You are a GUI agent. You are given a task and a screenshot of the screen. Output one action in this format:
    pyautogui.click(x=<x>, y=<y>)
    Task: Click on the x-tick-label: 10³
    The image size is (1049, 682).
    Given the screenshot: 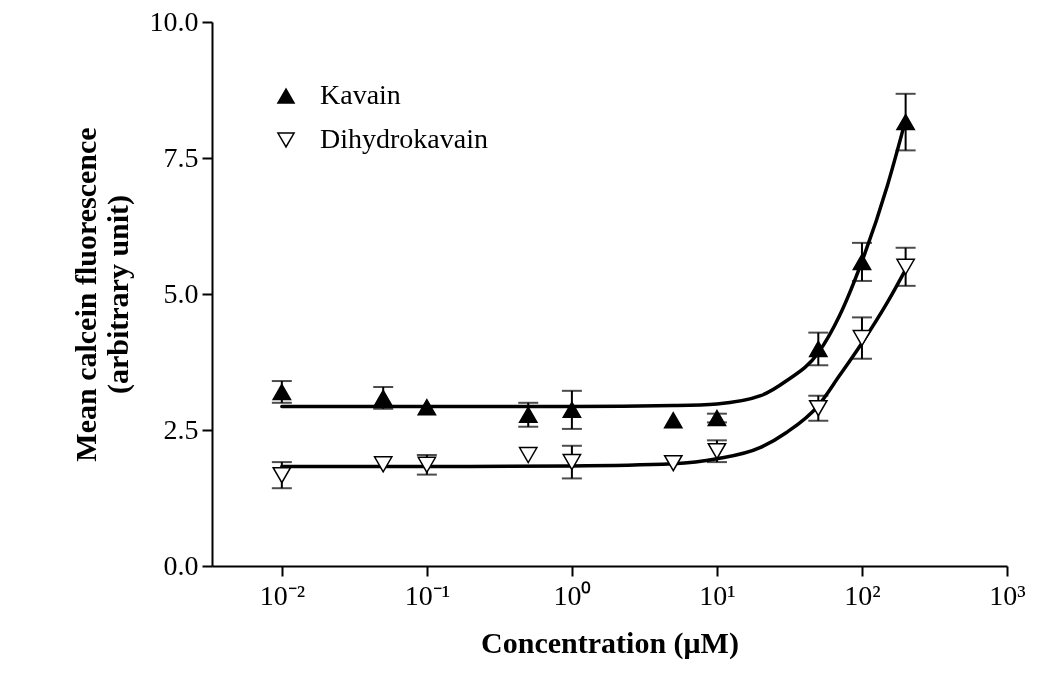 What is the action you would take?
    pyautogui.click(x=1007, y=595)
    